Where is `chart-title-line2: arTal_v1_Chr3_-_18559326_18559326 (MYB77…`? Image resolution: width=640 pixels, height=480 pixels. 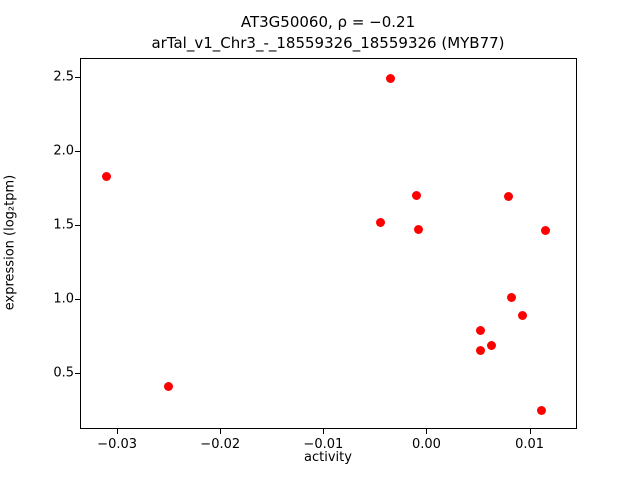 chart-title-line2: arTal_v1_Chr3_-_18559326_18559326 (MYB77… is located at coordinates (328, 43).